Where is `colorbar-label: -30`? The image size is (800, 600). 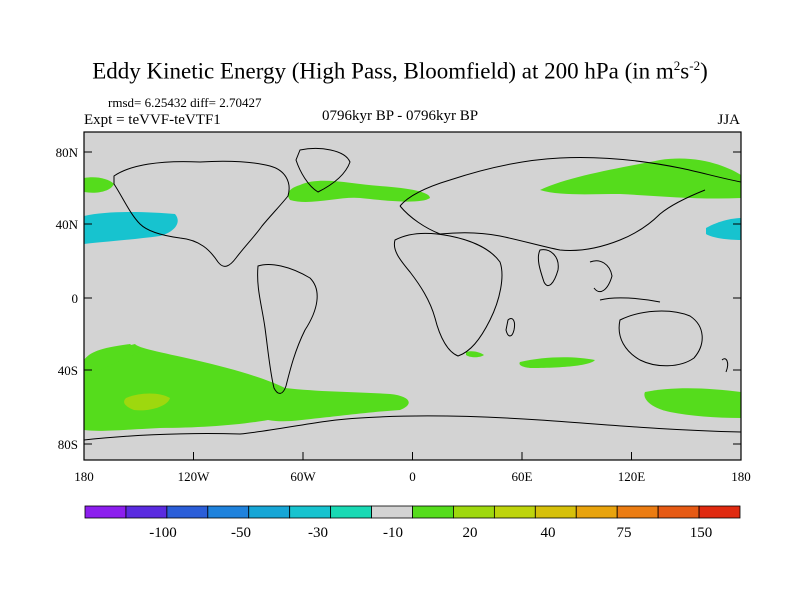
colorbar-label: -30 is located at coordinates (318, 533).